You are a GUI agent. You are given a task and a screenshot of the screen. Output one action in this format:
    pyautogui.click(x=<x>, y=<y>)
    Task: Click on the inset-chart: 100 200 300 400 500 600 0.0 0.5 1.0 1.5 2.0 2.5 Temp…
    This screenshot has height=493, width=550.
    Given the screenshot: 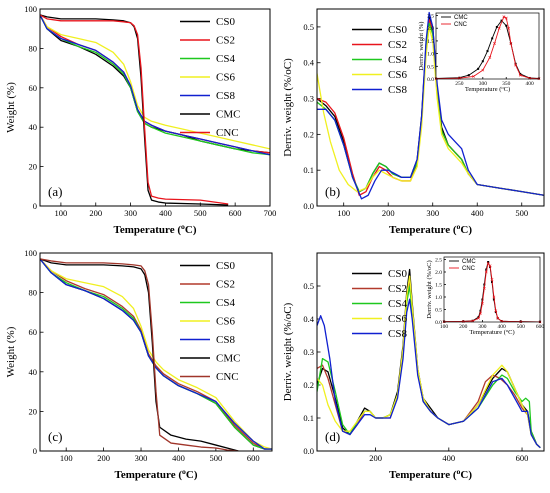 What is the action you would take?
    pyautogui.click(x=485, y=296)
    